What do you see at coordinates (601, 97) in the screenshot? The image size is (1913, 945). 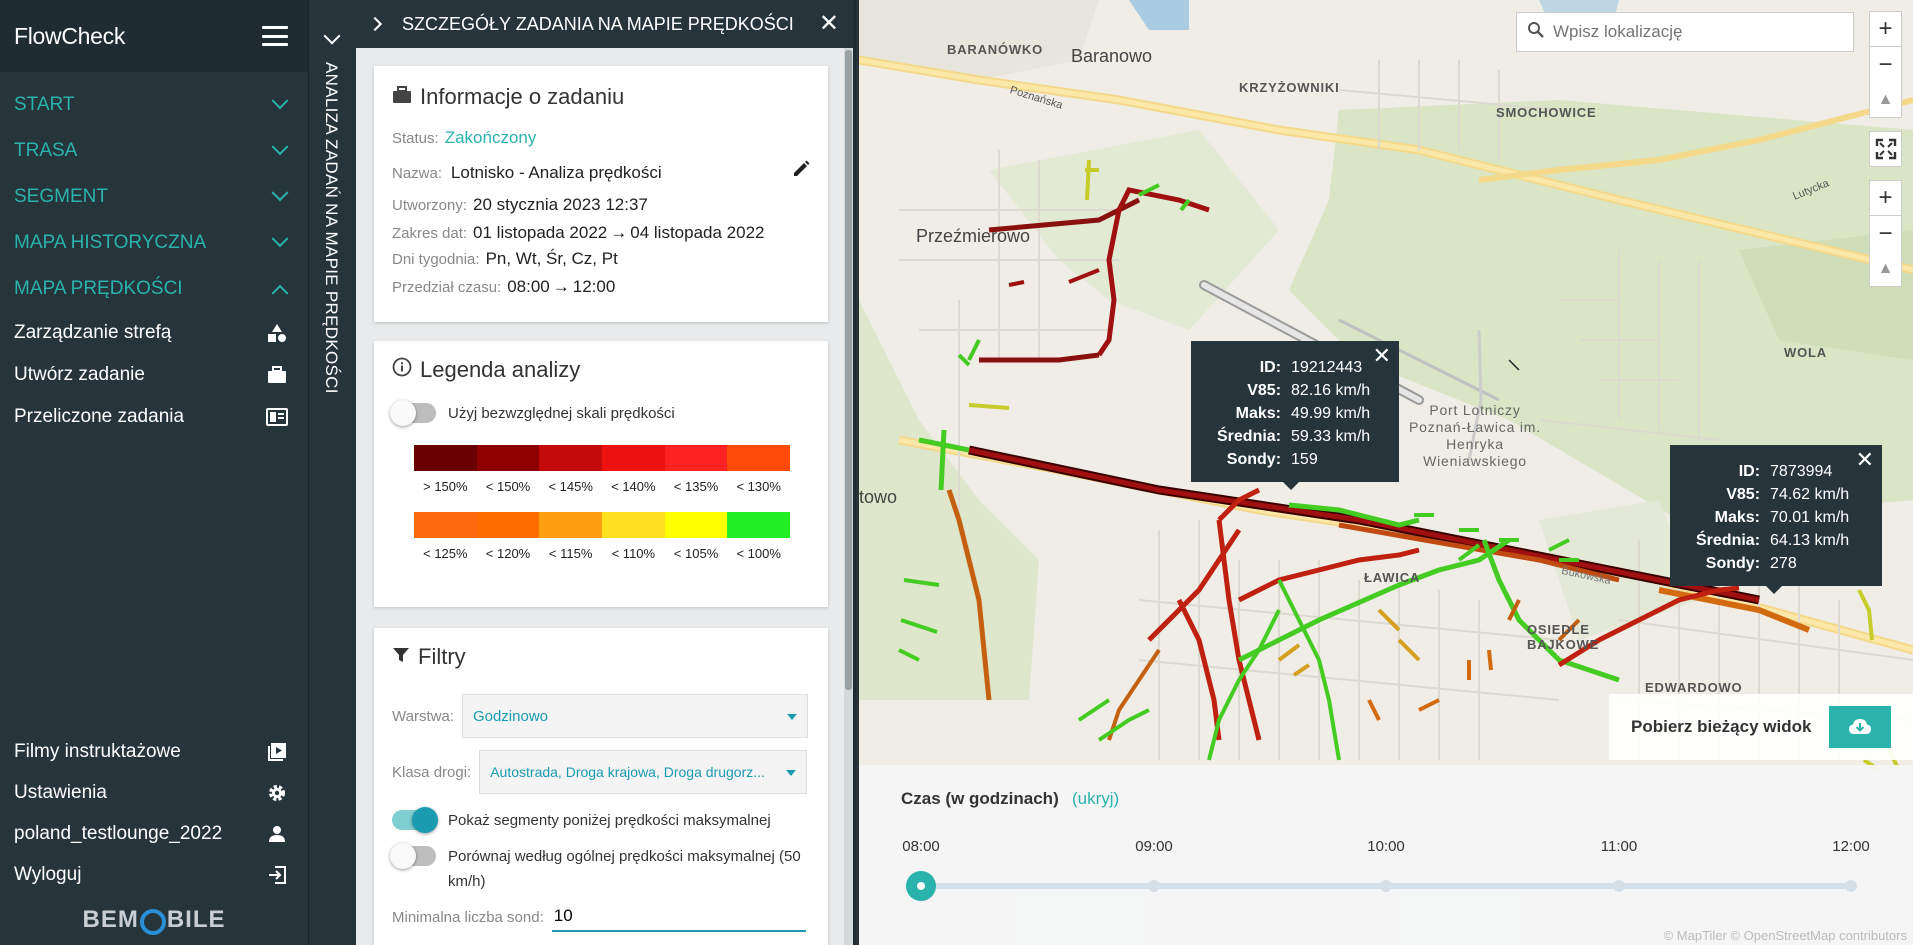 I see `task-info-title: Informacje o zadaniu` at bounding box center [601, 97].